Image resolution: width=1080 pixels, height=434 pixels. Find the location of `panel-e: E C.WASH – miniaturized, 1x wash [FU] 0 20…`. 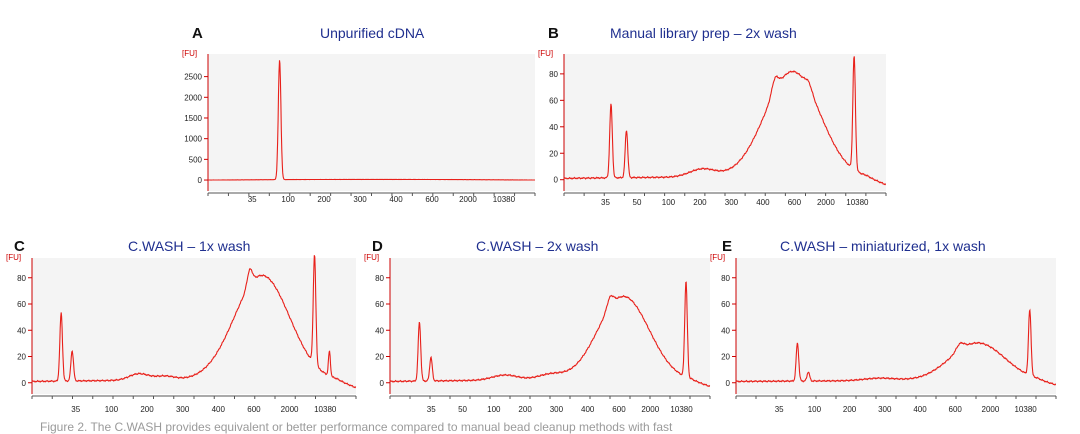

panel-e: E C.WASH – miniaturized, 1x wash [FU] 0 20… is located at coordinates (890, 325).